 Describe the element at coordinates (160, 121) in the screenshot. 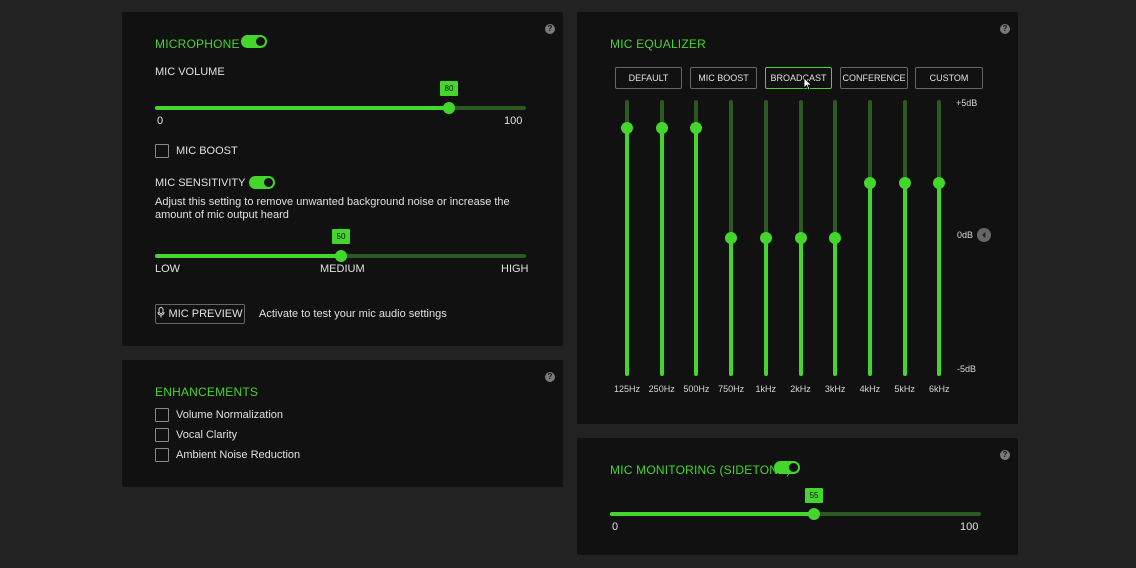

I see `mic-volume-min: 0` at that location.